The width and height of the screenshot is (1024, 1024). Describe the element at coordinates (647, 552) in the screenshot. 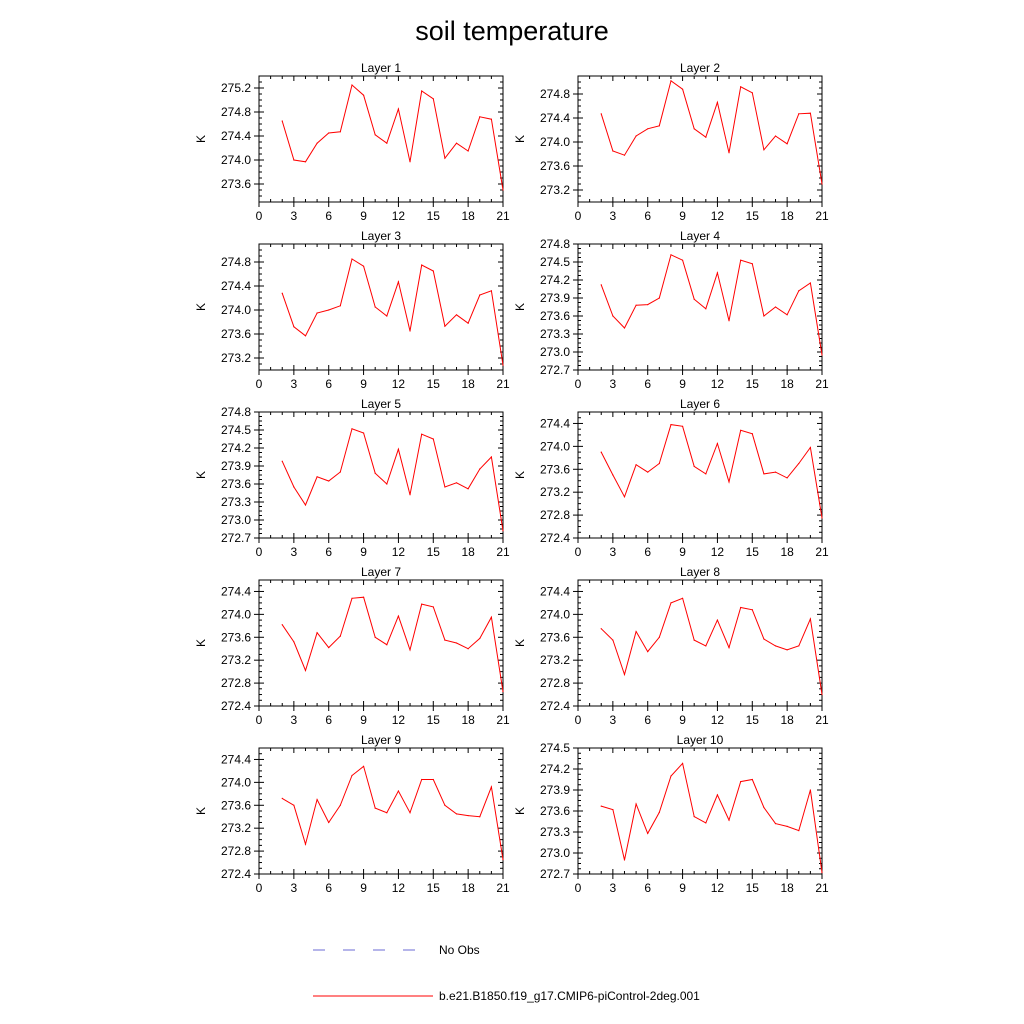

I see `x-tick-label: 6` at that location.